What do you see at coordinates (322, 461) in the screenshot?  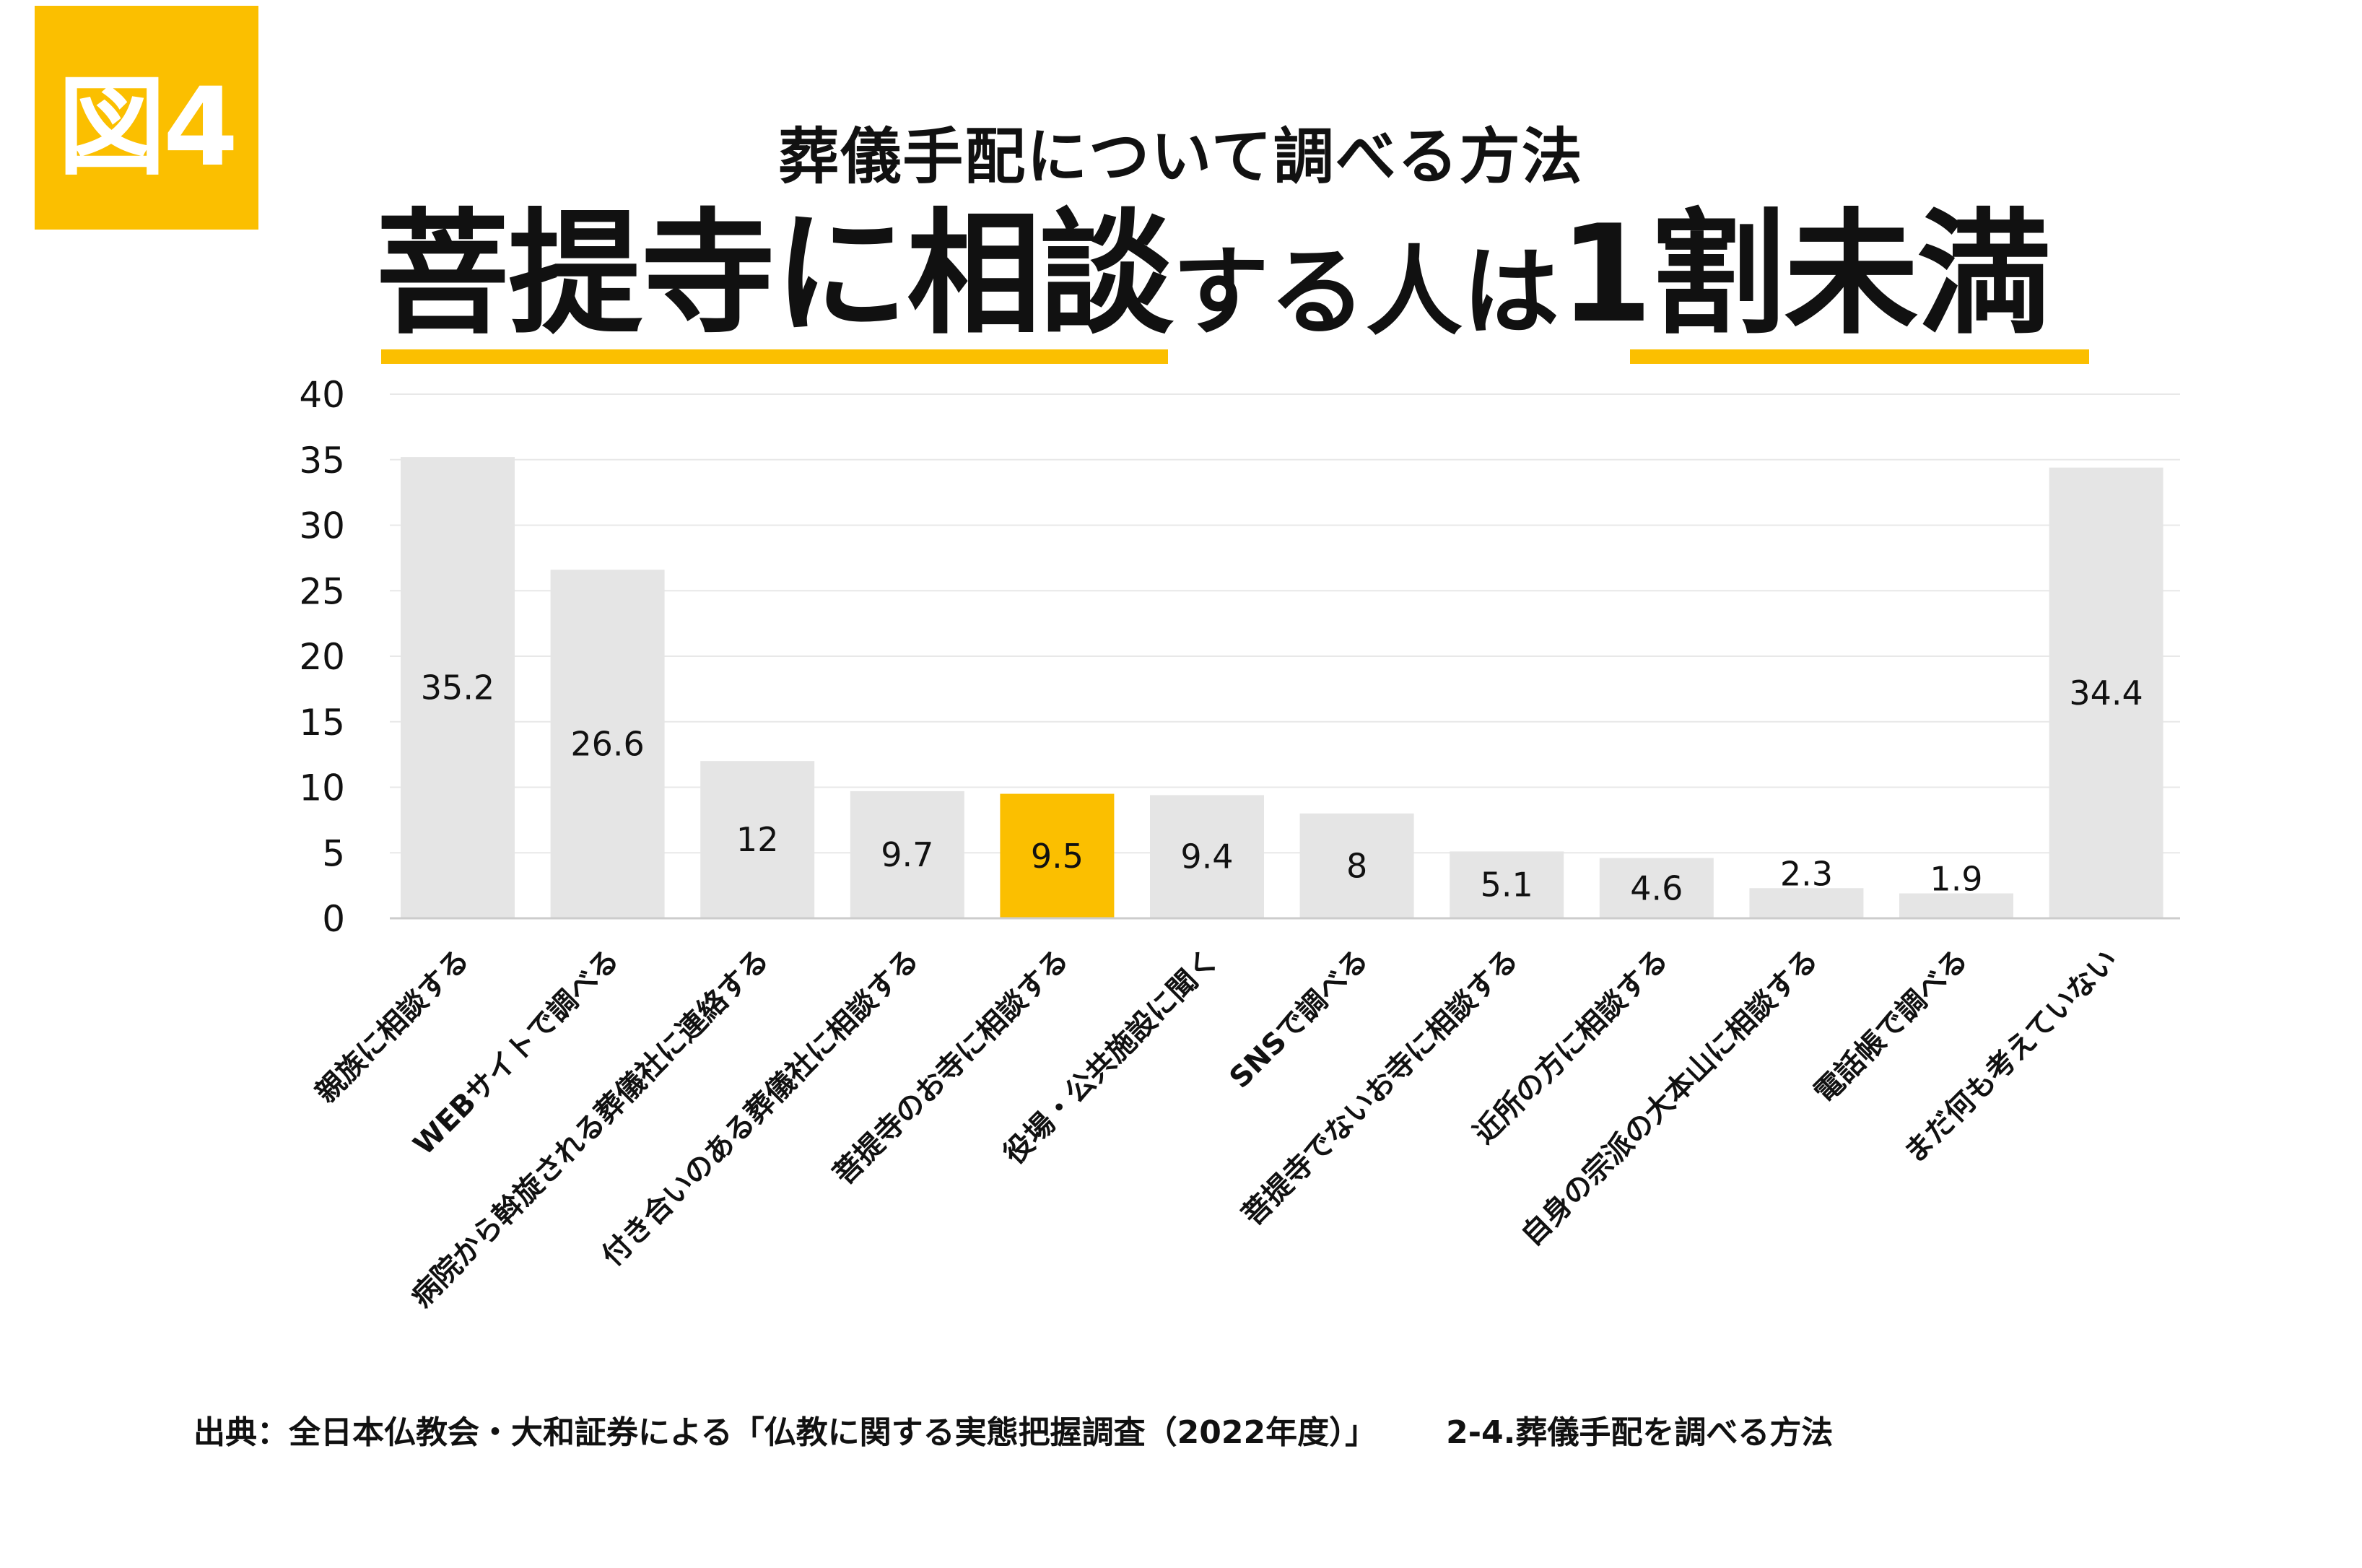 I see `y-tick-label: 35` at bounding box center [322, 461].